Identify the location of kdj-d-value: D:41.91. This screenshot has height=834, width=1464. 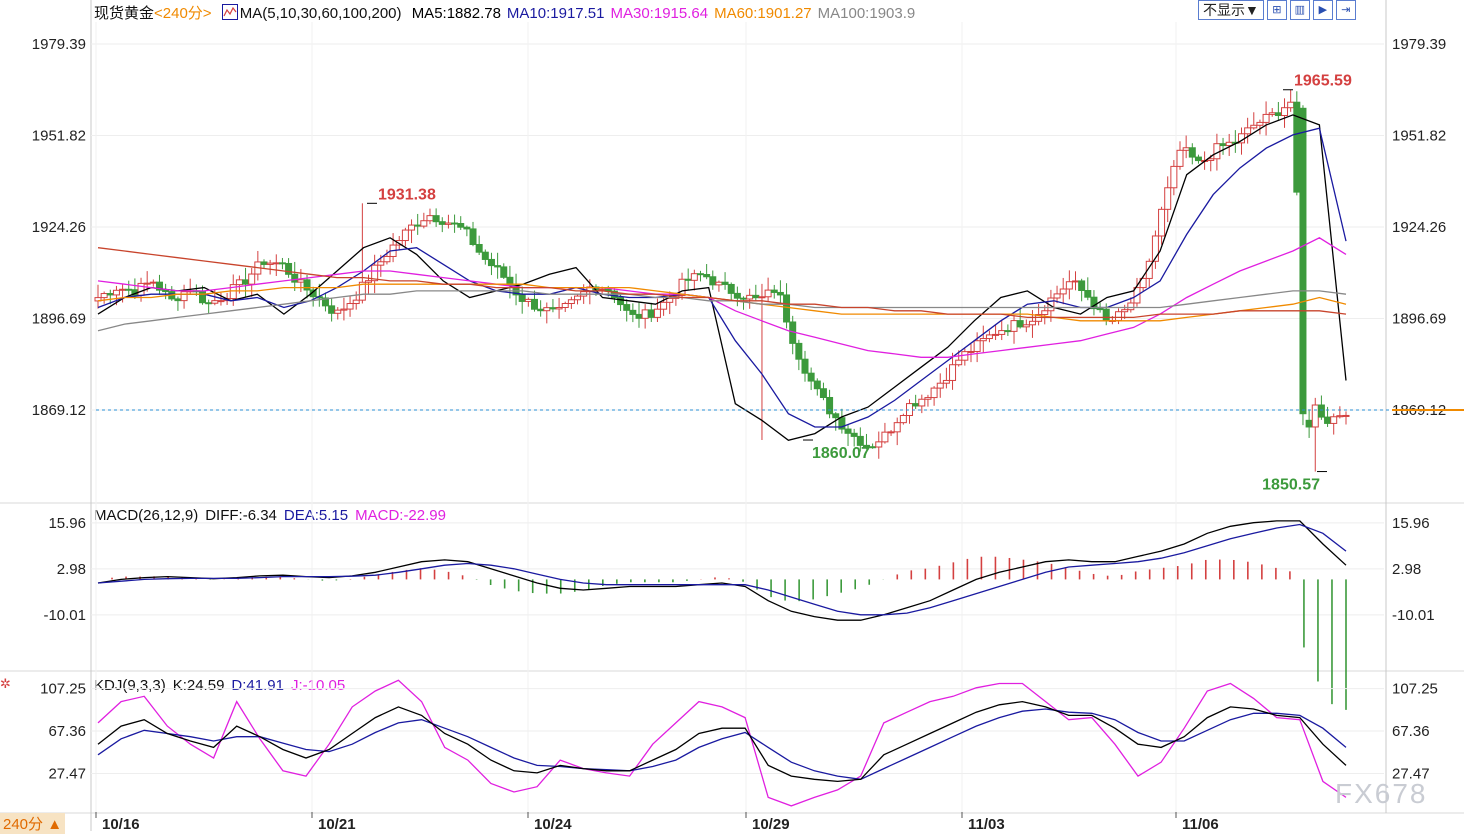
(257, 685).